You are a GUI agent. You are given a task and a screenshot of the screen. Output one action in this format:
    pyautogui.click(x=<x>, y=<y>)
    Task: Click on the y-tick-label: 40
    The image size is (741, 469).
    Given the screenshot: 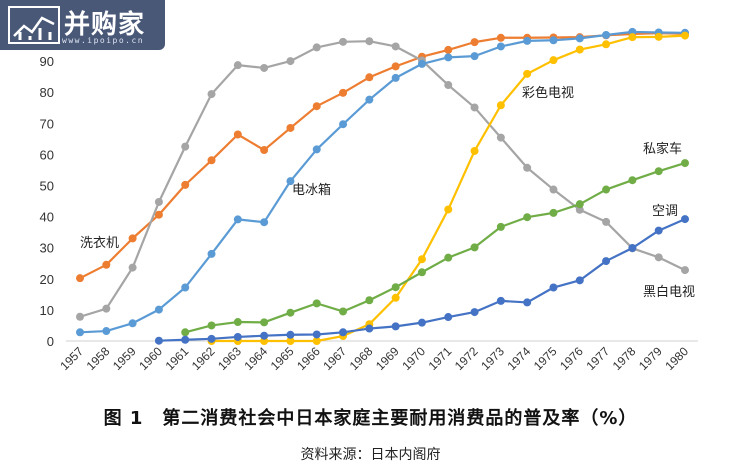 What is the action you would take?
    pyautogui.click(x=47, y=217)
    